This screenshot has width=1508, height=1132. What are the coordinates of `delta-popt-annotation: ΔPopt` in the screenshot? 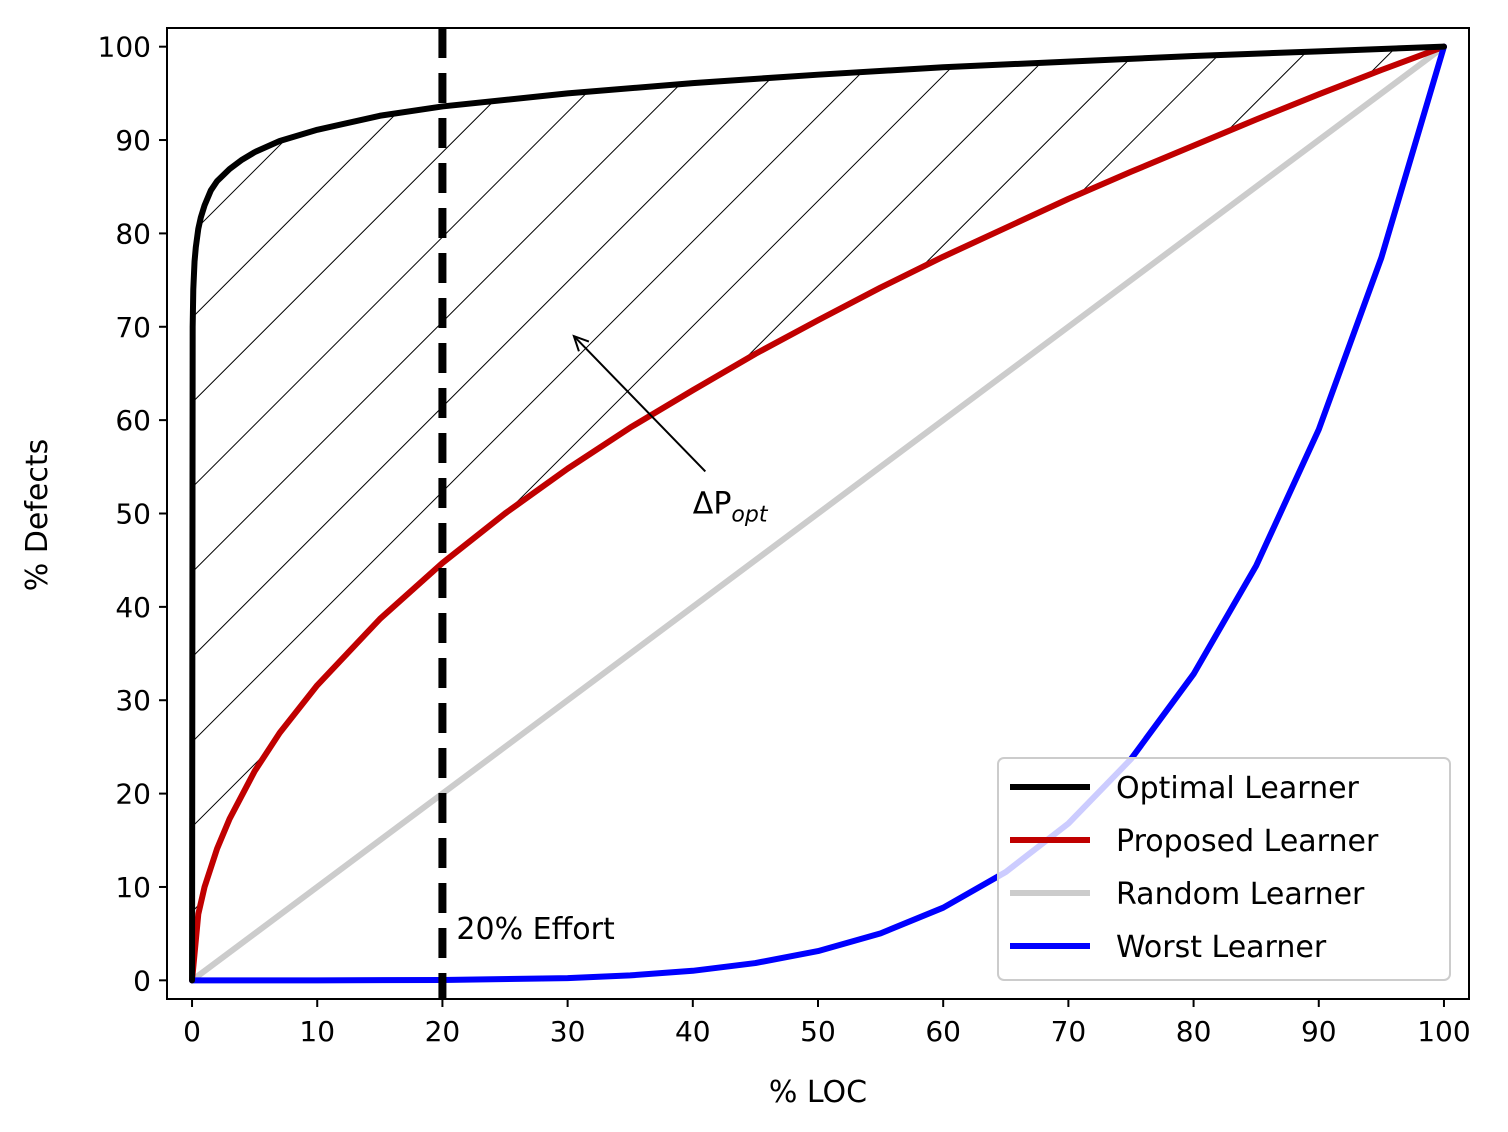 It's located at (670, 431).